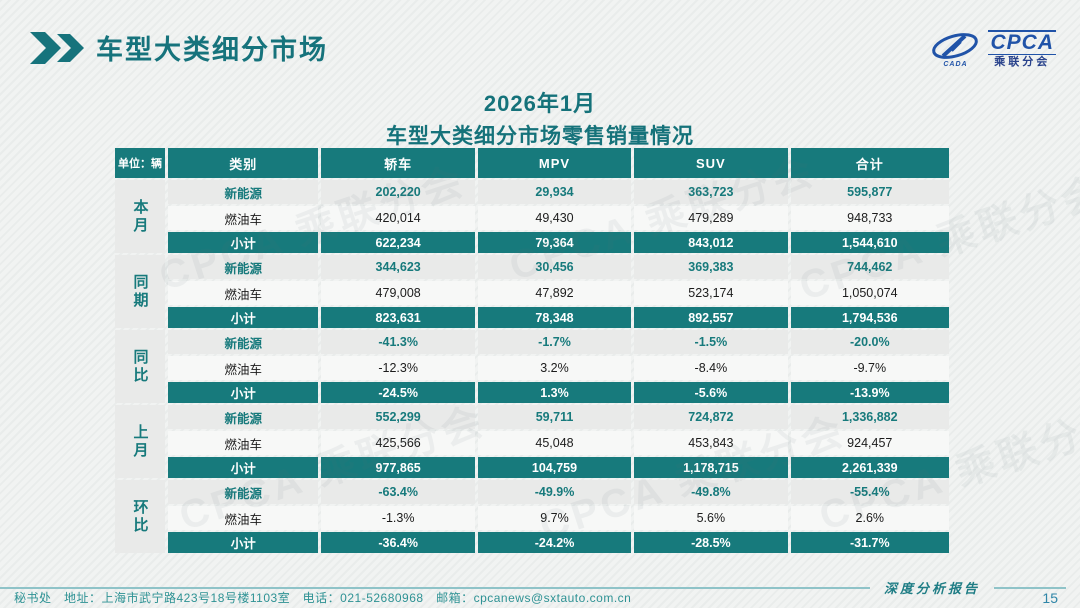  I want to click on cell-value: -36.4%, so click(398, 542).